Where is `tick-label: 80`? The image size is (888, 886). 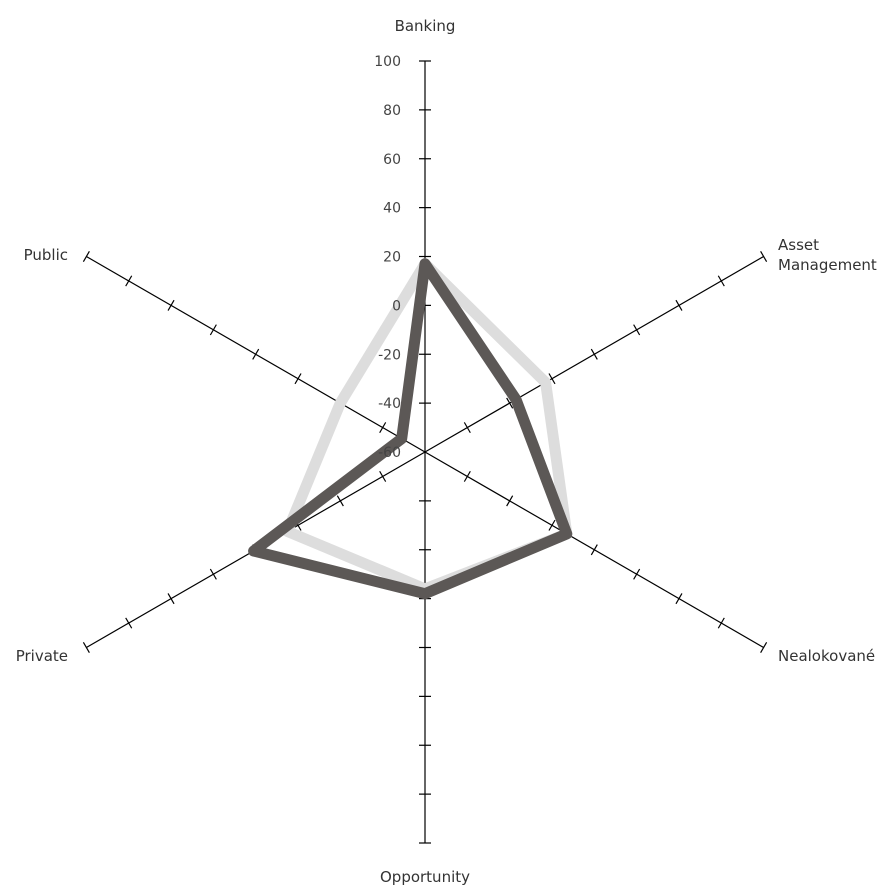
tick-label: 80 is located at coordinates (392, 111).